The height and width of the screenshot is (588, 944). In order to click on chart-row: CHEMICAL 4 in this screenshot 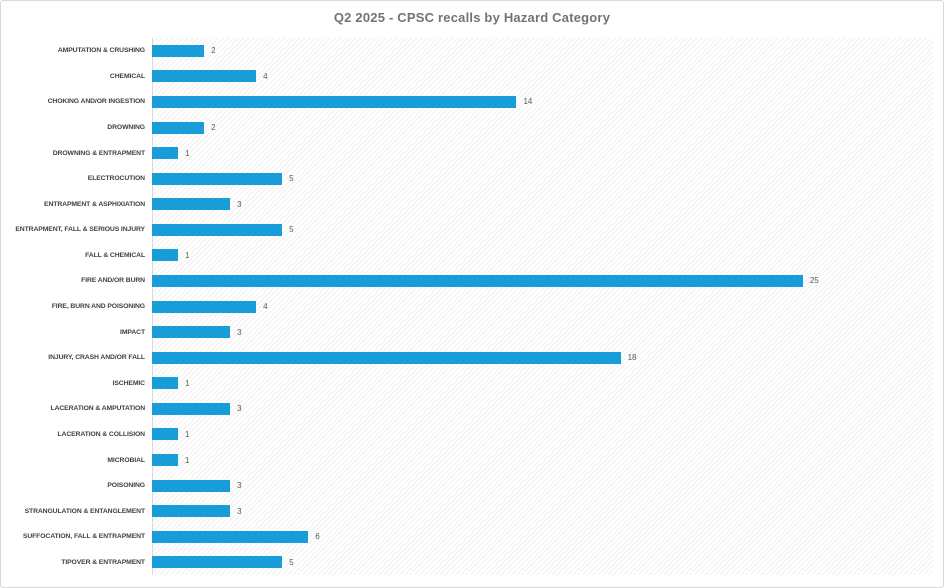, I will do `click(467, 77)`.